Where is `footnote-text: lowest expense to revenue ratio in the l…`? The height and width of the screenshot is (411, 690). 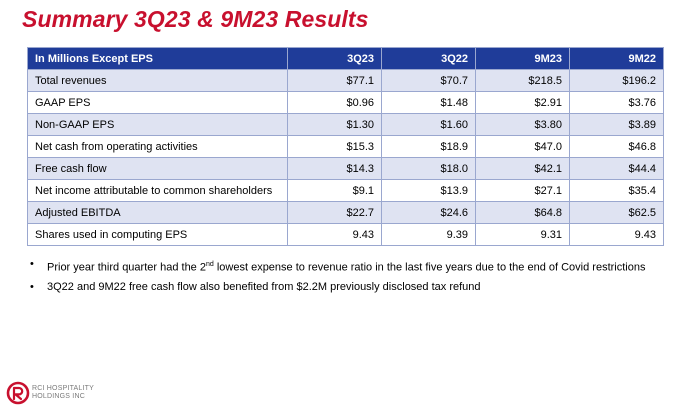
footnote-text: lowest expense to revenue ratio in the l… is located at coordinates (429, 267).